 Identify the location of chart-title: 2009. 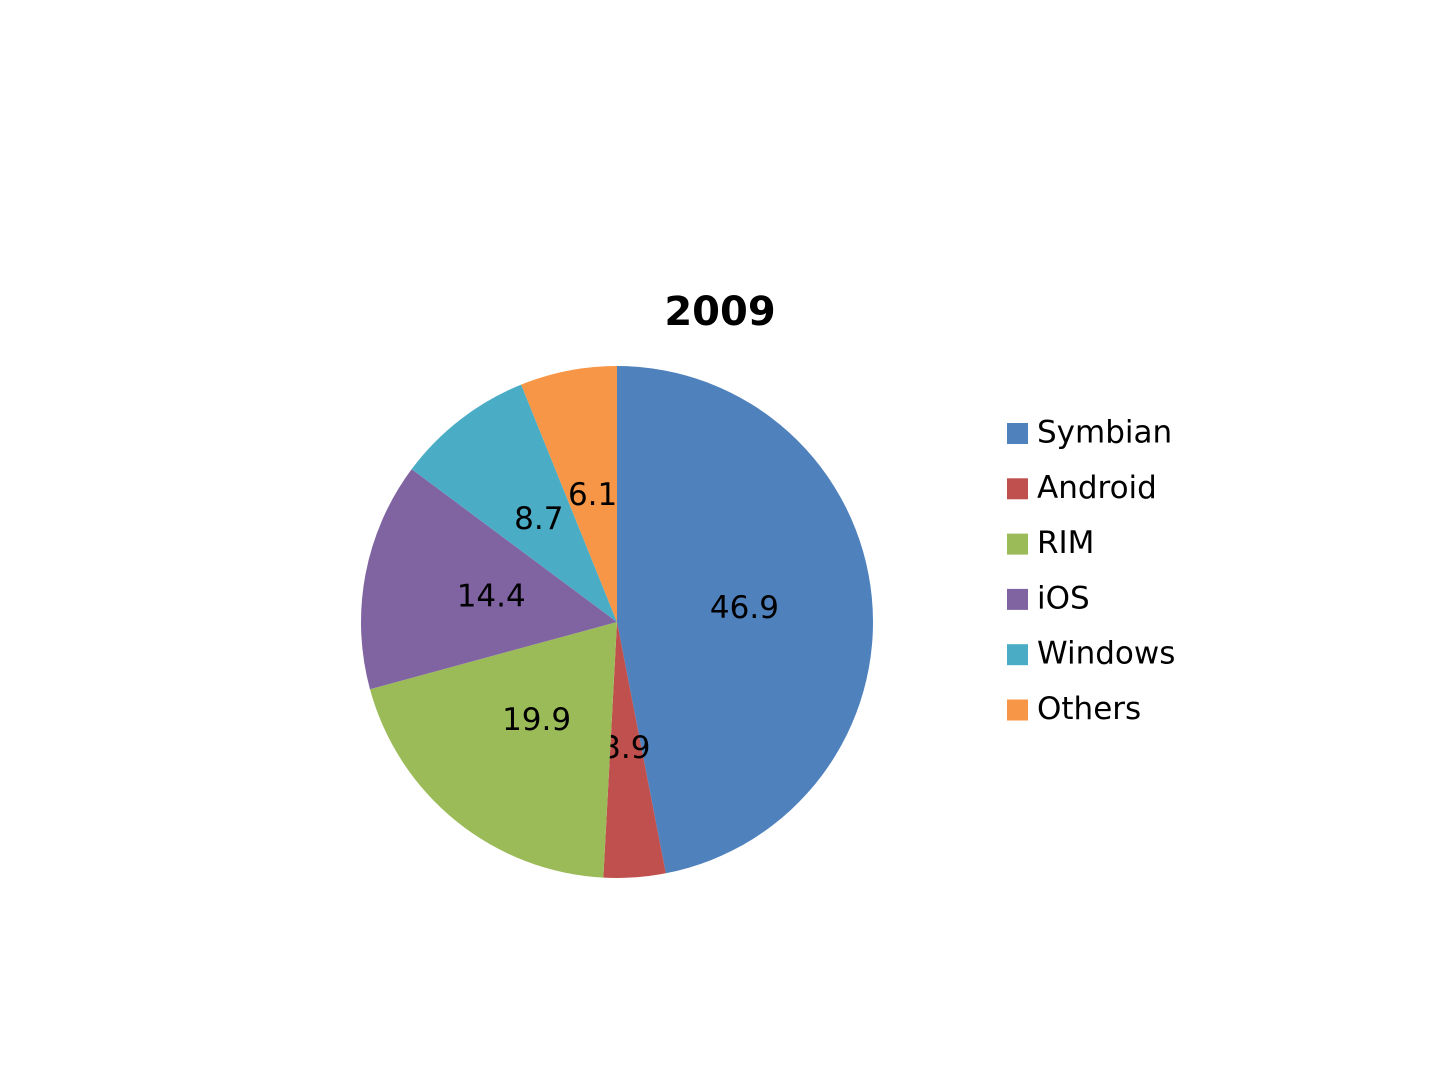
(719, 312).